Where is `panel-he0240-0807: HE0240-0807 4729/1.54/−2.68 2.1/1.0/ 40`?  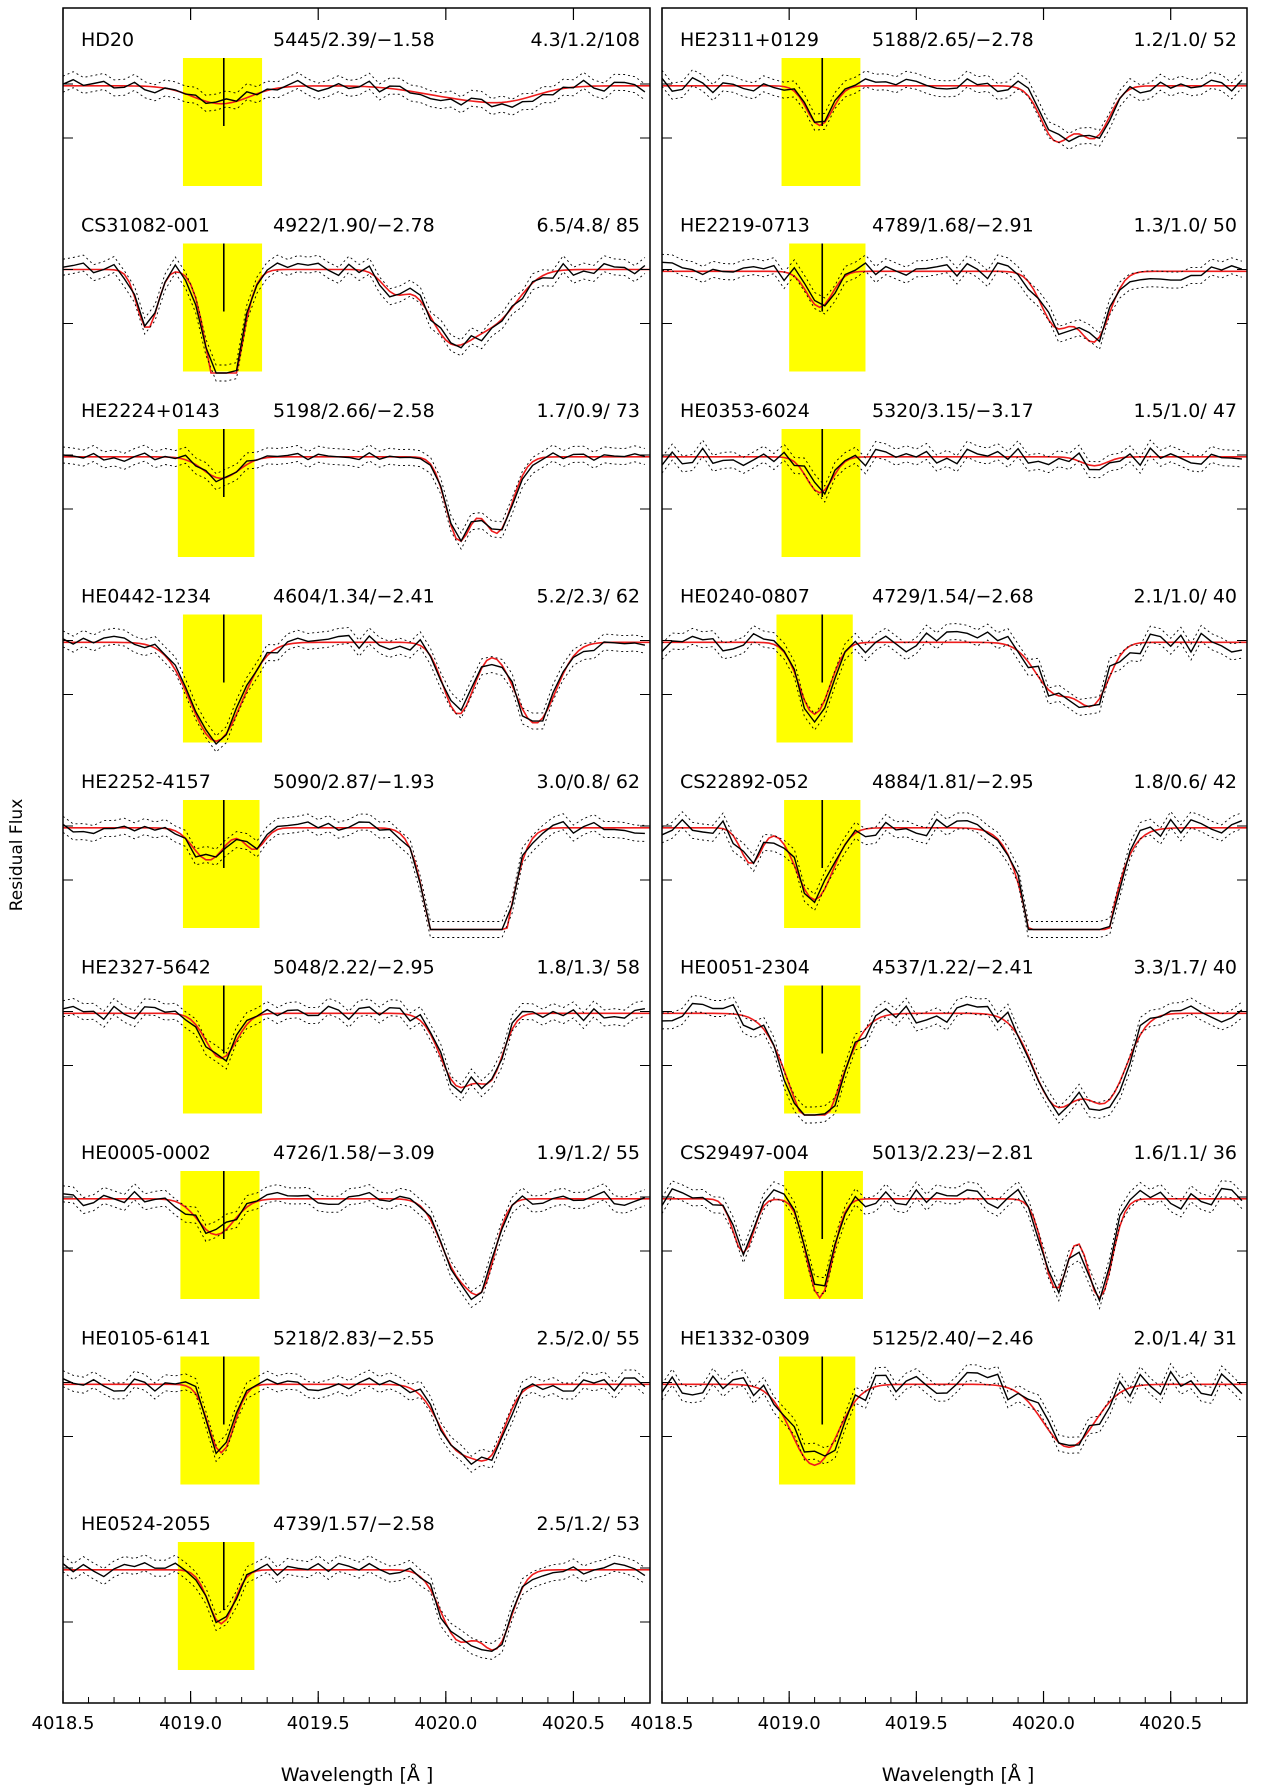
panel-he0240-0807: HE0240-0807 4729/1.54/−2.68 2.1/1.0/ 40 is located at coordinates (954, 664).